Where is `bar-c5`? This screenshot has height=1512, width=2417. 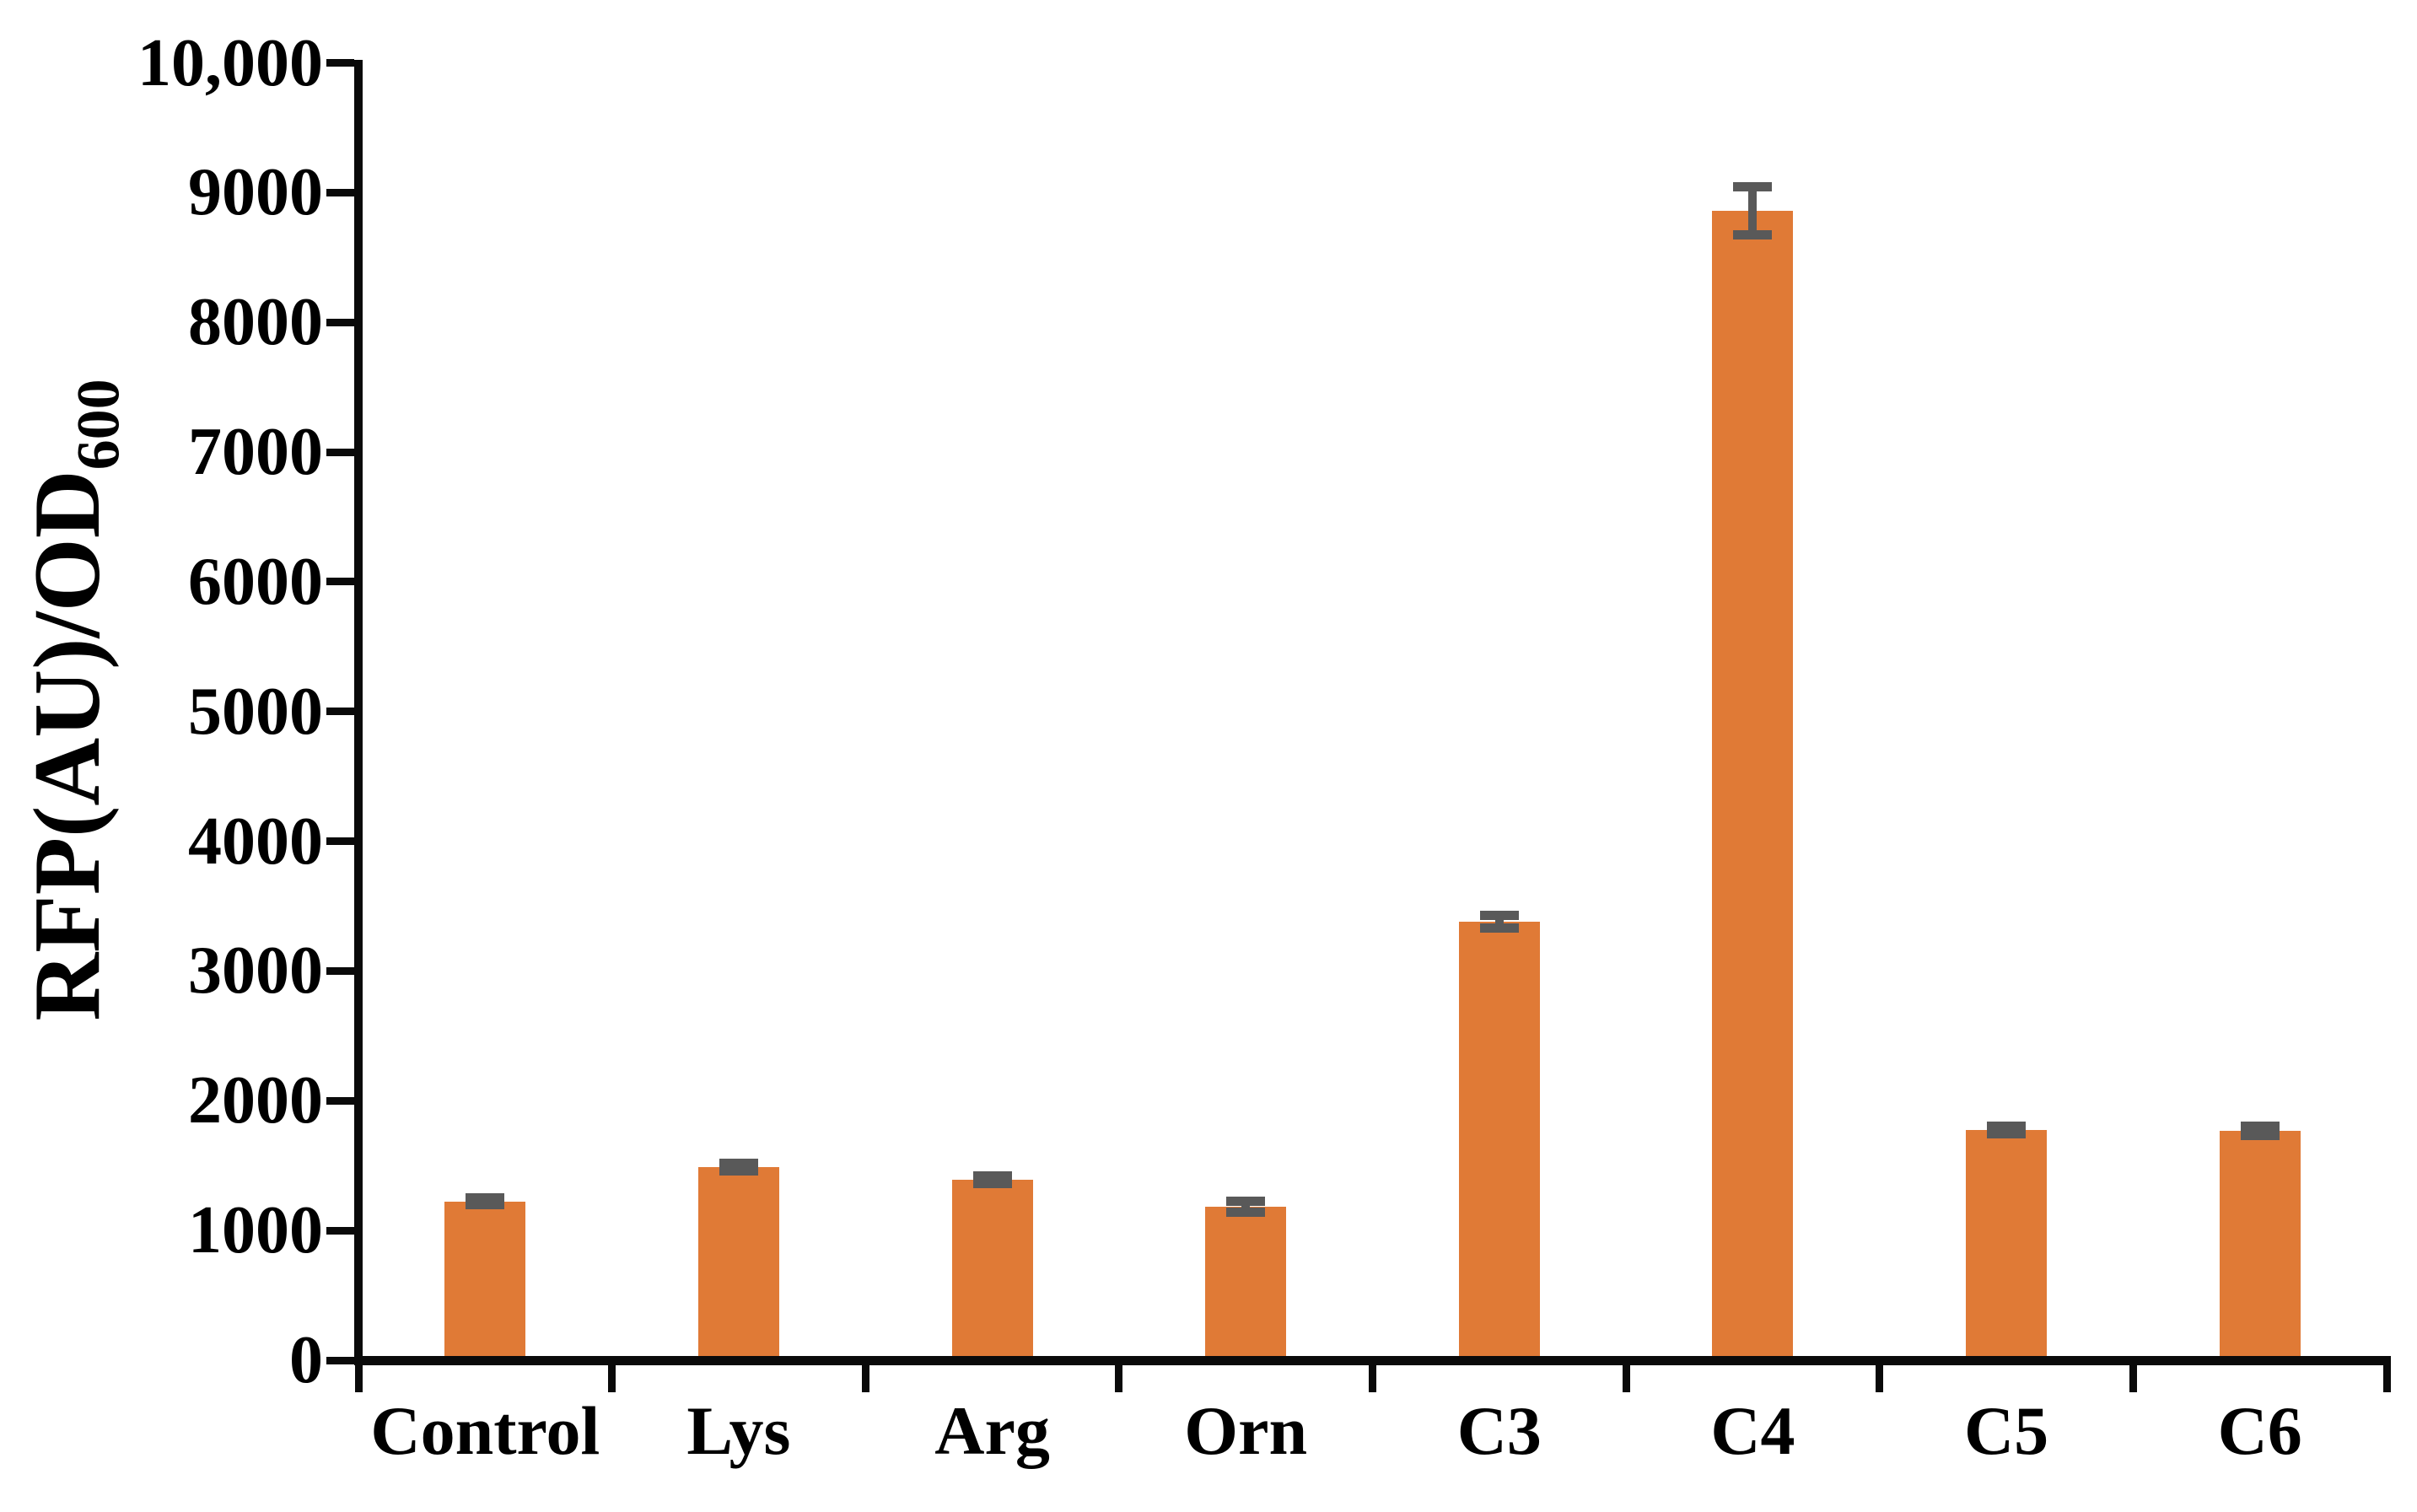
bar-c5 is located at coordinates (2007, 1245).